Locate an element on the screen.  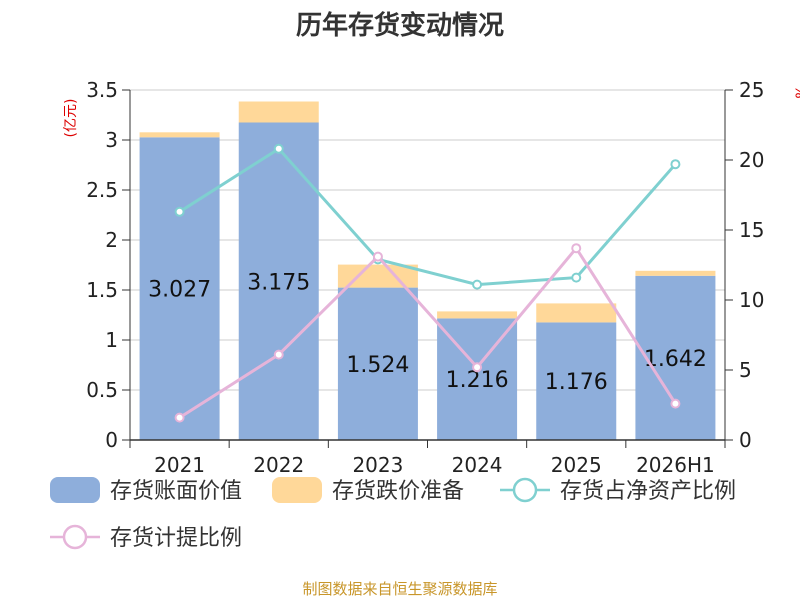
legend-label: 存货跌价准备 is located at coordinates (398, 491).